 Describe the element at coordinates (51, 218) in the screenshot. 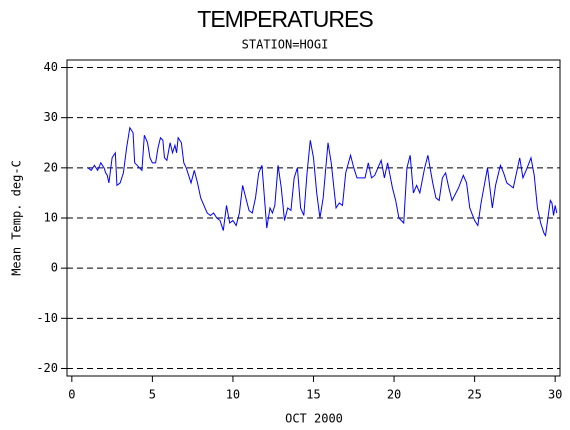

I see `y-tick-label: 10` at that location.